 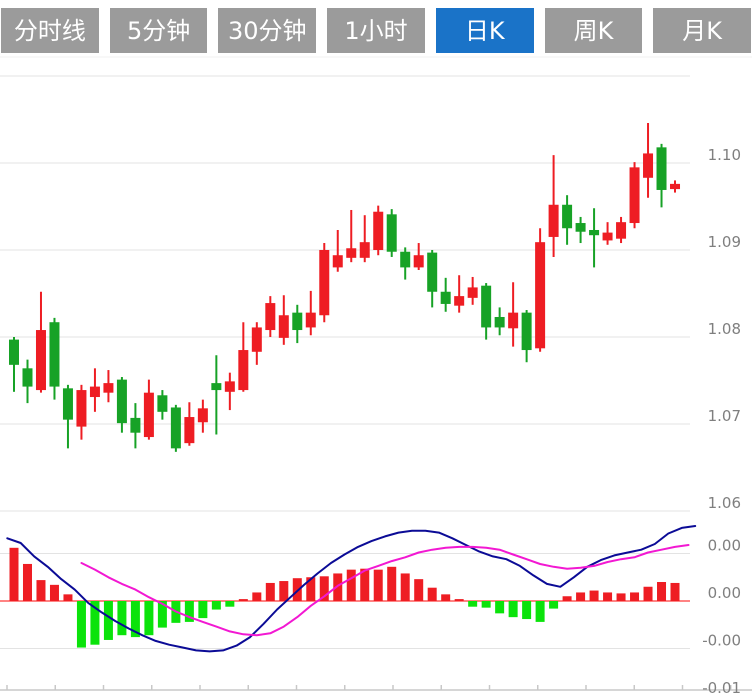 What do you see at coordinates (724, 155) in the screenshot?
I see `svg-text: 1.10` at bounding box center [724, 155].